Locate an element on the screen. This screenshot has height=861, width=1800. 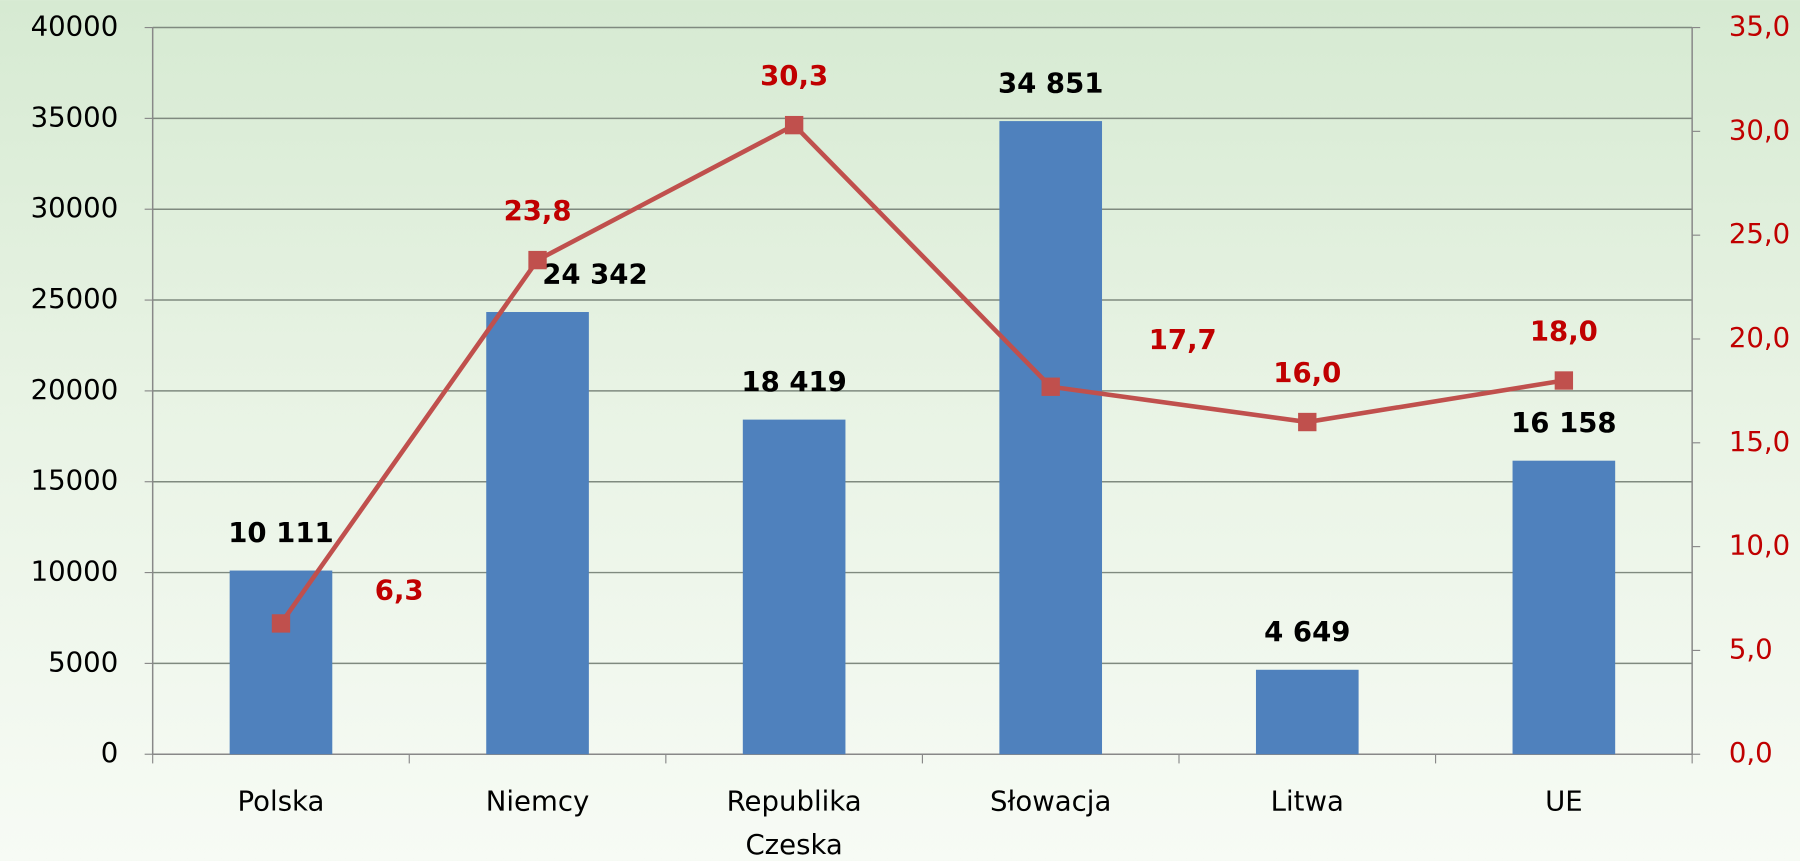
y-tick-label: 5000 is located at coordinates (83, 662).